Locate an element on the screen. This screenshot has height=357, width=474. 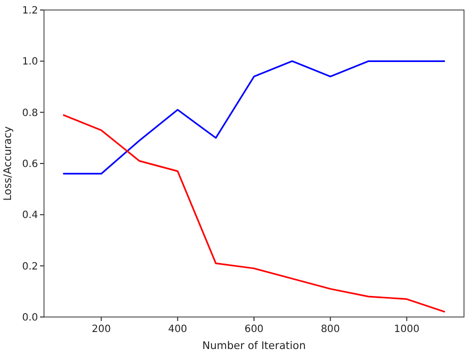
y-tick-label: 0.0 is located at coordinates (30, 318).